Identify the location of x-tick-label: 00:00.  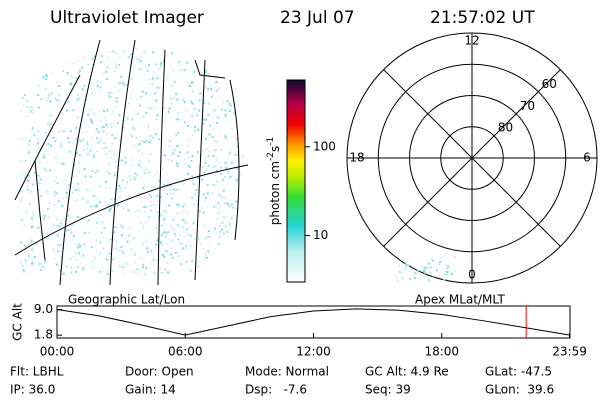
(57, 352).